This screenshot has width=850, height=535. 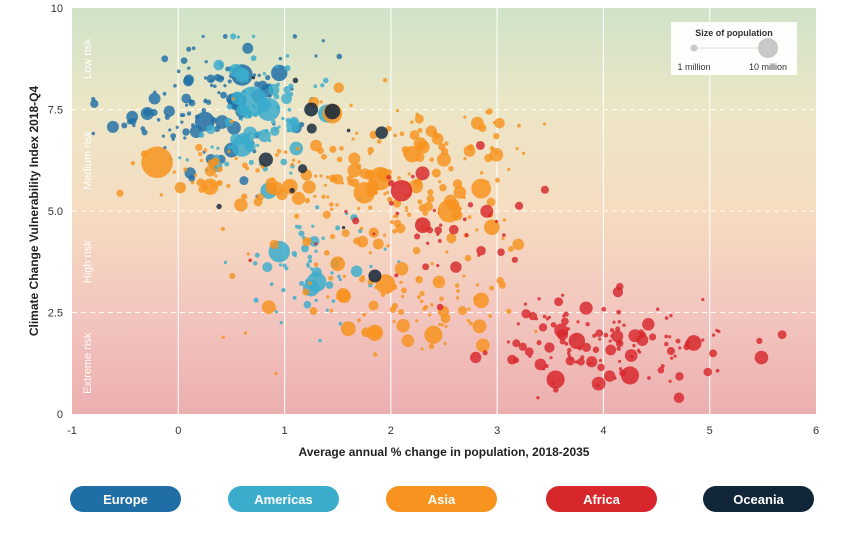 I want to click on size-legend: Size of population 1 million 10 million, so click(x=734, y=48).